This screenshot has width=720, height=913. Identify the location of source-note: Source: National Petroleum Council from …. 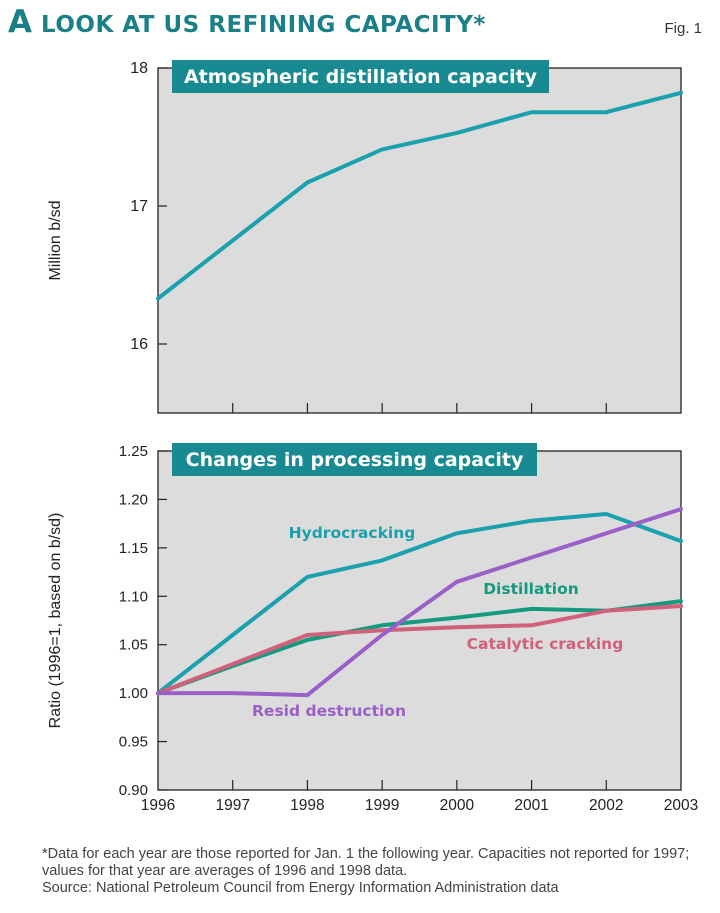
(300, 888).